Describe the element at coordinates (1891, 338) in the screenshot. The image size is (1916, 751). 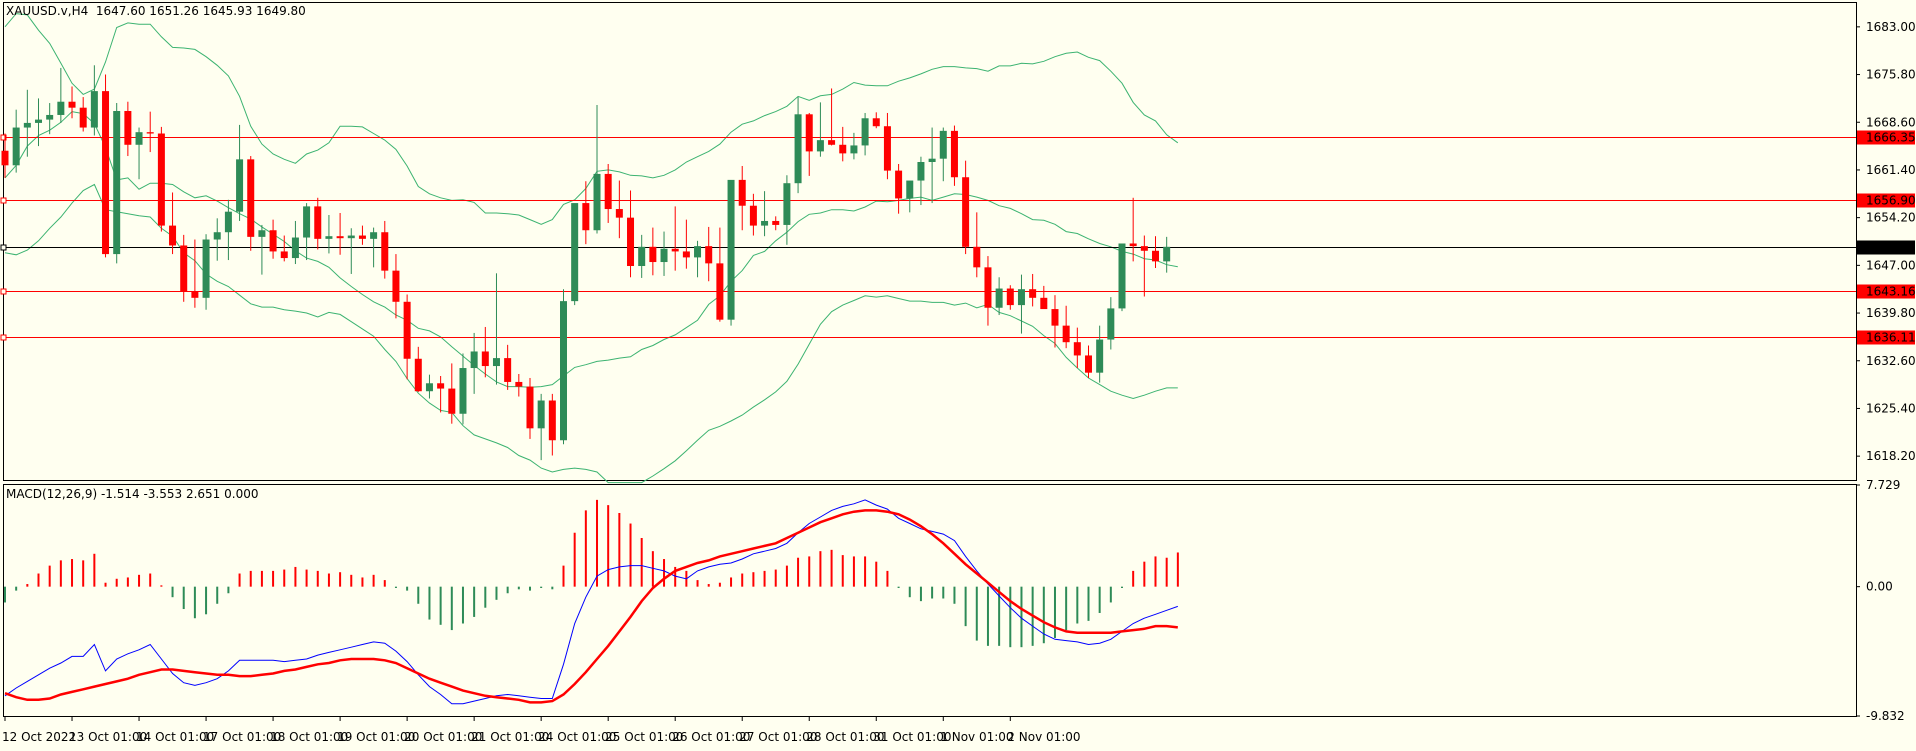
I see `level-1636-11-label: 1636.11` at that location.